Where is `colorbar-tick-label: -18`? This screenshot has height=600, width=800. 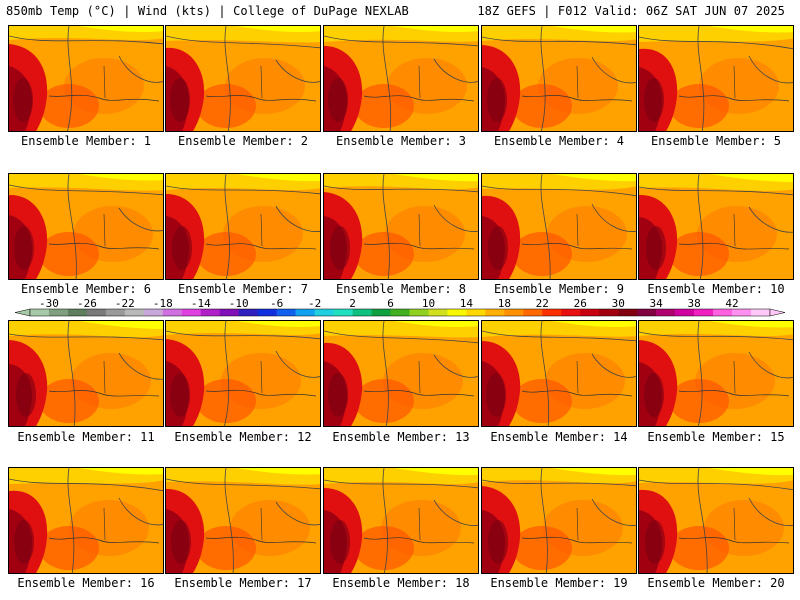
colorbar-tick-label: -18 is located at coordinates (163, 304).